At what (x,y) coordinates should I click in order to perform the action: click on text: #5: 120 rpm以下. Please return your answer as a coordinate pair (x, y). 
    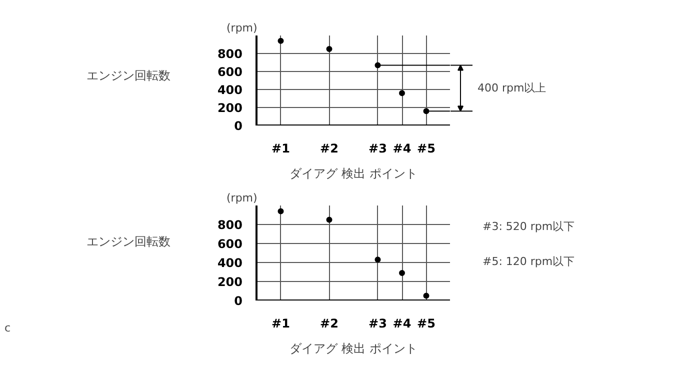
    Looking at the image, I should click on (528, 261).